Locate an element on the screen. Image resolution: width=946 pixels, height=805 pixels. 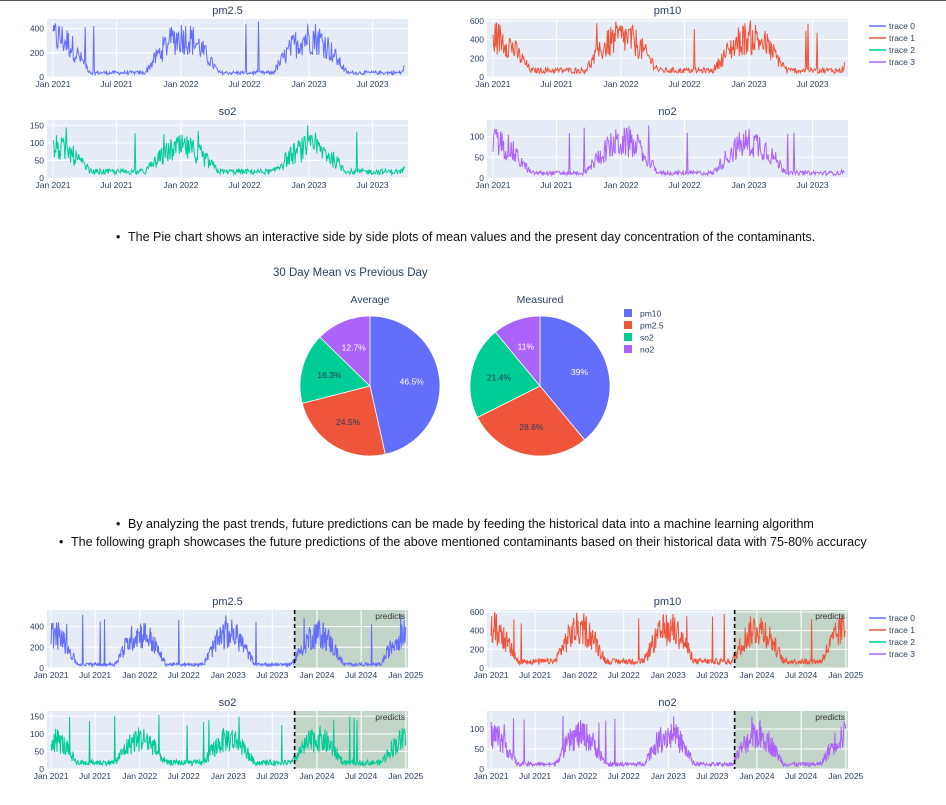
pie-legend-label: pm10 is located at coordinates (651, 314).